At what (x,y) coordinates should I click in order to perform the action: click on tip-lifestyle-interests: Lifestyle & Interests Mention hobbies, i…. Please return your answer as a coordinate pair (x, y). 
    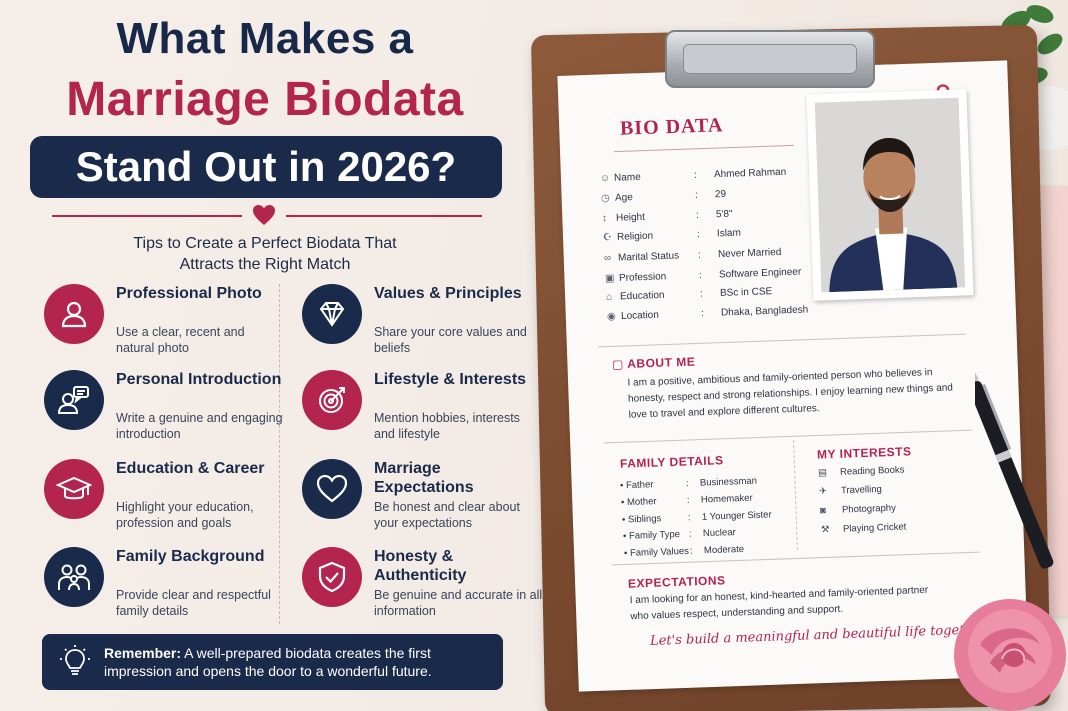
    Looking at the image, I should click on (422, 410).